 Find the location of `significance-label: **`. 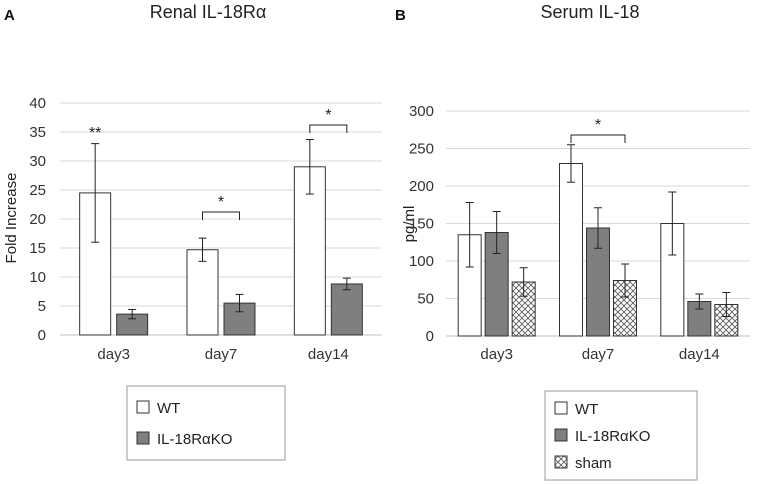

significance-label: ** is located at coordinates (95, 133).